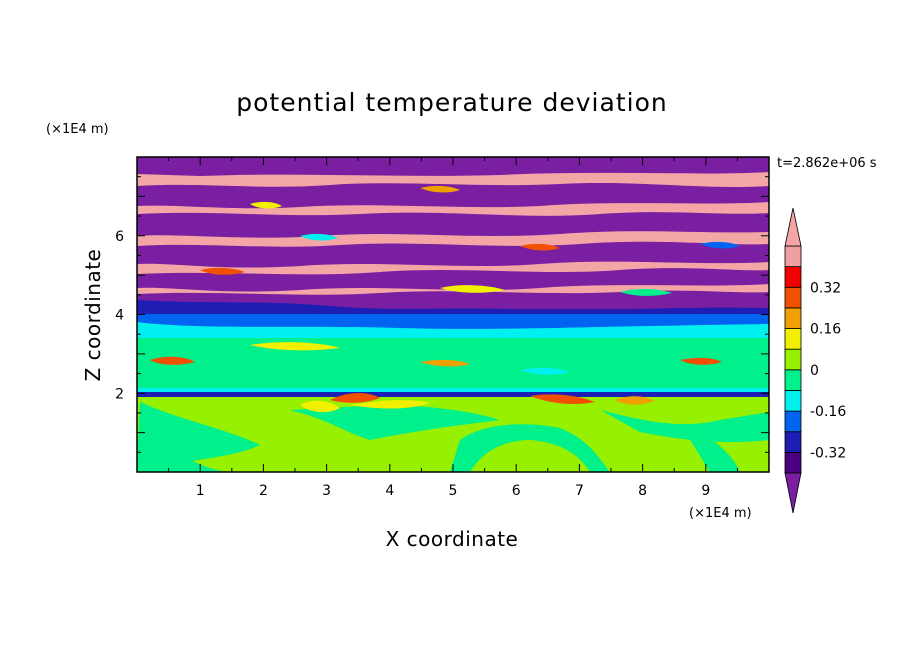 The width and height of the screenshot is (904, 654). Describe the element at coordinates (389, 491) in the screenshot. I see `x-tick-label: 4` at that location.